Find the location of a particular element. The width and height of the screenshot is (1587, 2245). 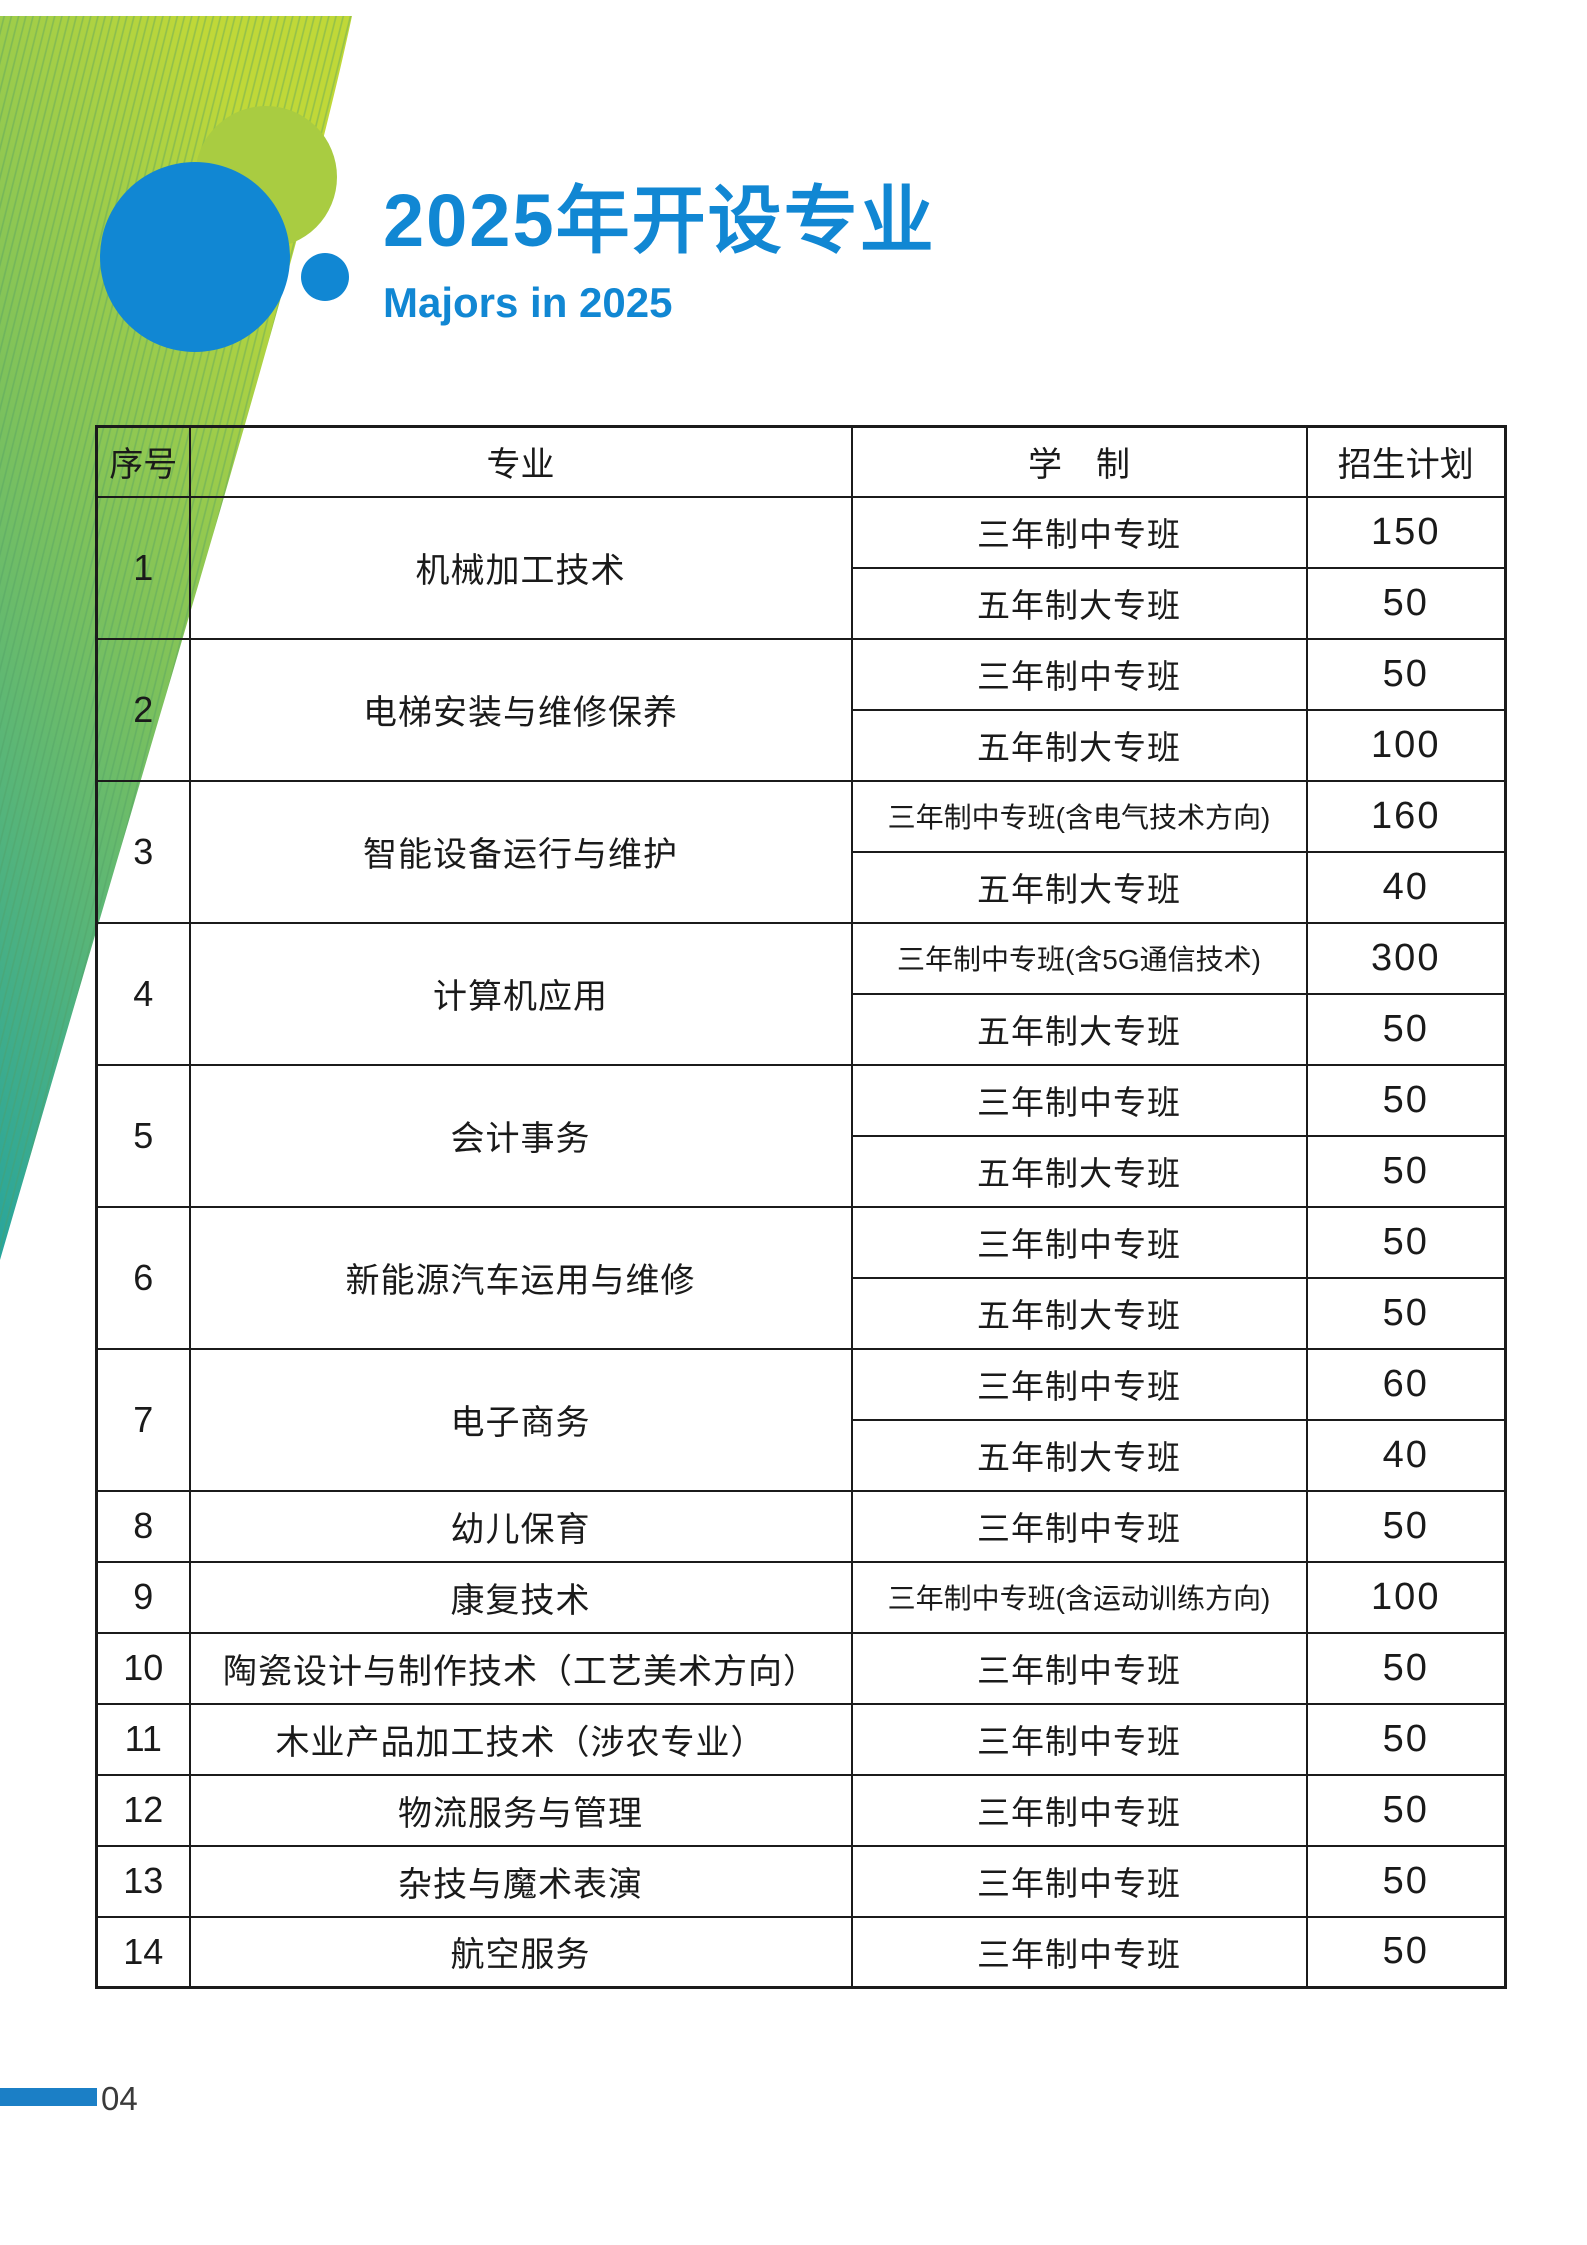

order-cell: 4 is located at coordinates (143, 993).